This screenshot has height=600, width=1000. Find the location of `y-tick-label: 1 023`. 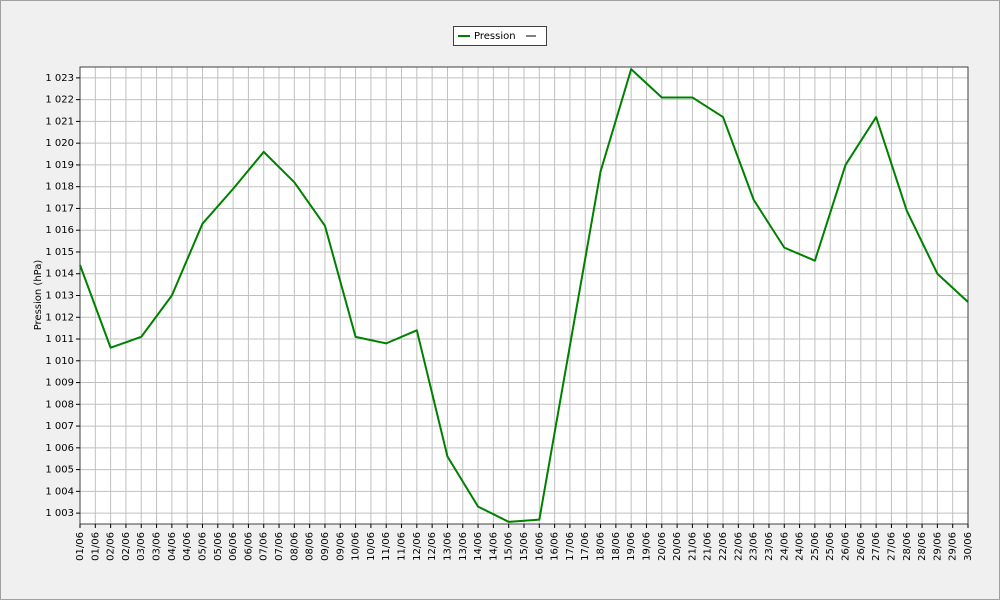

y-tick-label: 1 023 is located at coordinates (59, 78).